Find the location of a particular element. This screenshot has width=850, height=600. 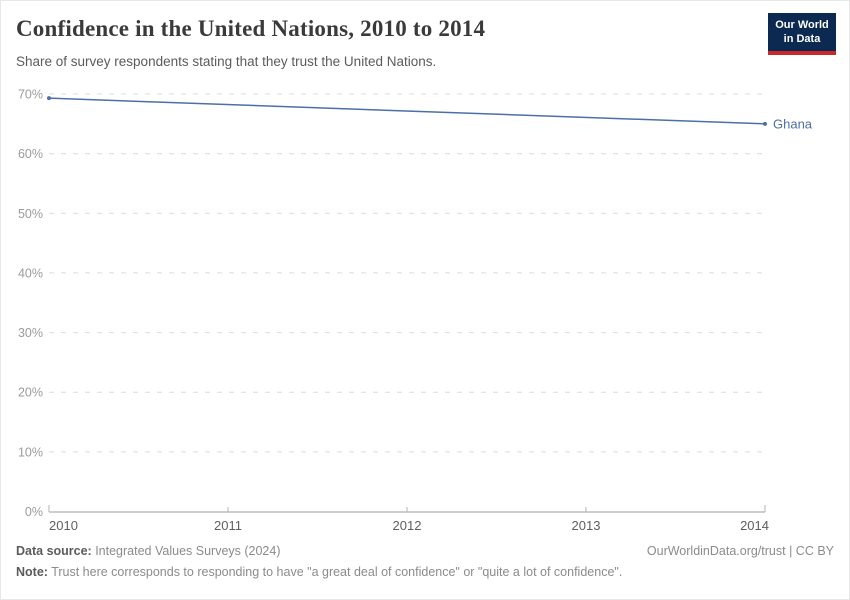

note-label: Note: is located at coordinates (32, 572).